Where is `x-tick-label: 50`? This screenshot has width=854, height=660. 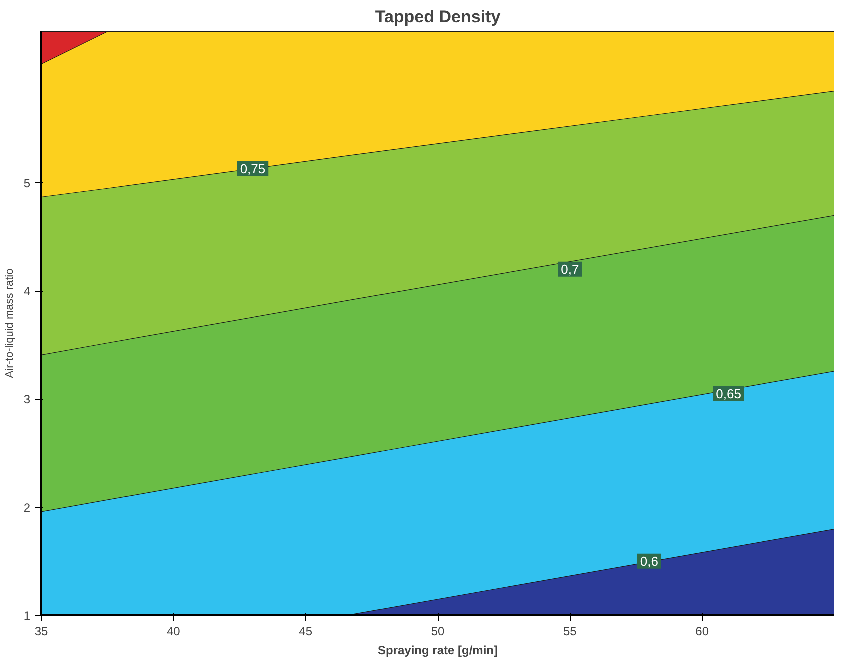 x-tick-label: 50 is located at coordinates (438, 631).